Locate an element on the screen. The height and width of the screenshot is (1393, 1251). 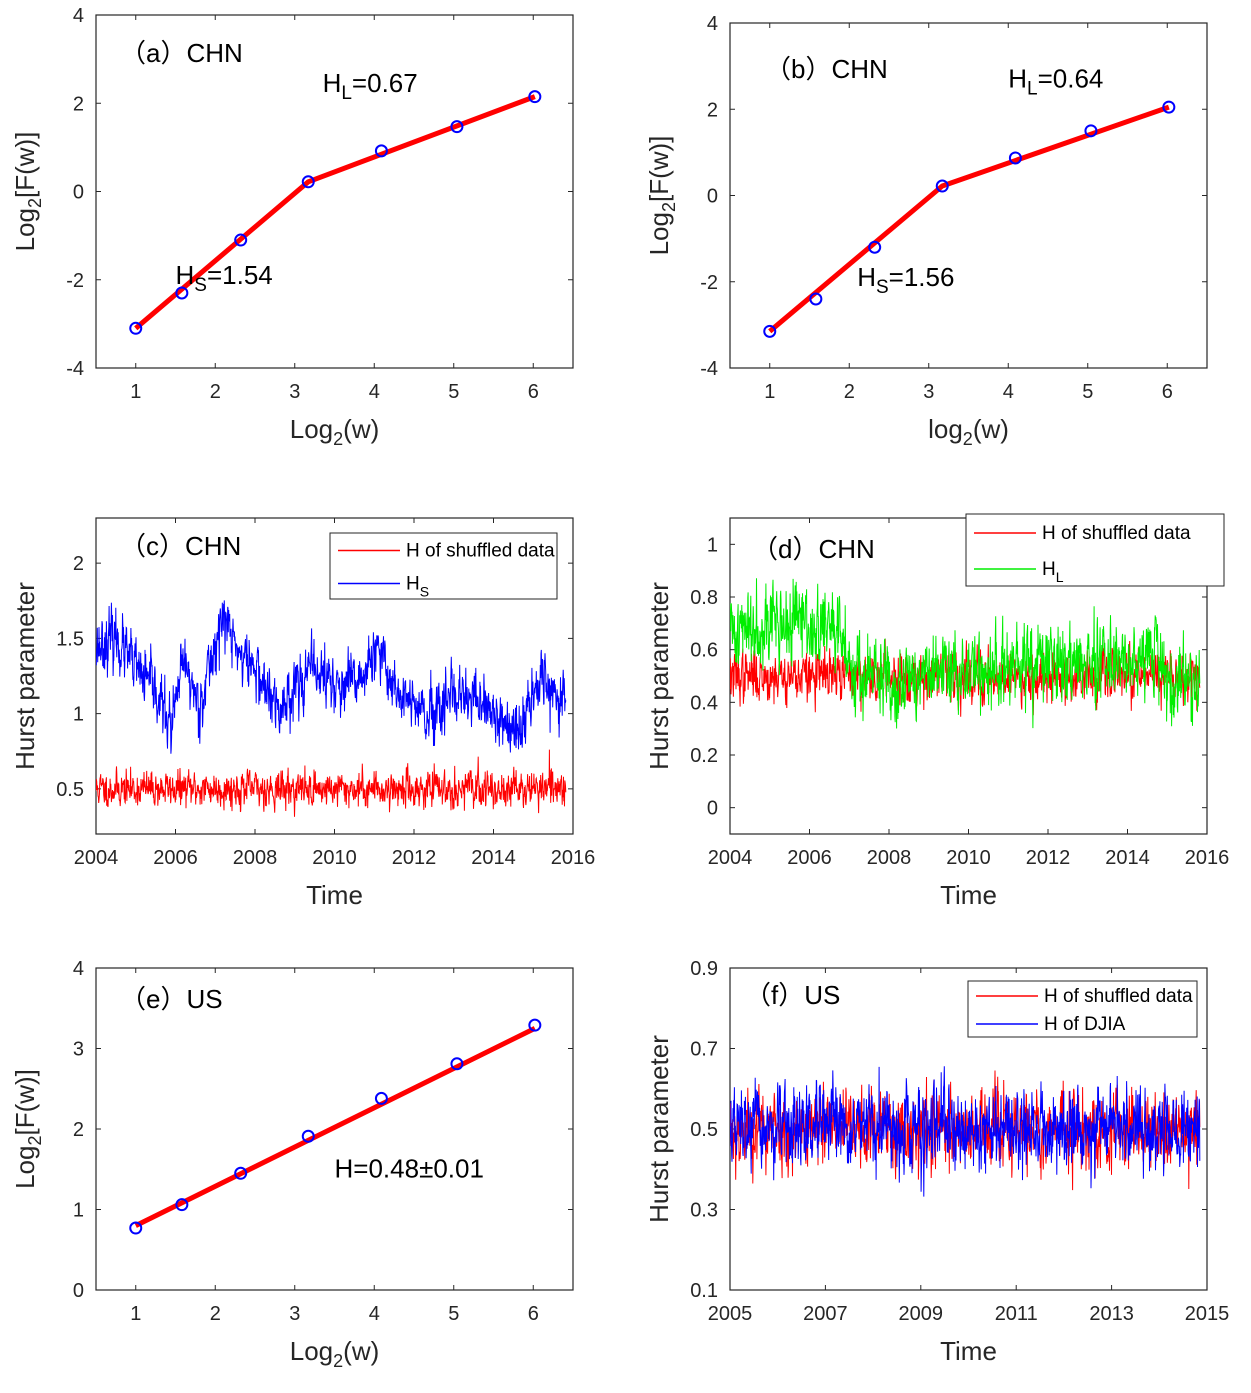
legend-entry: HS is located at coordinates (417, 587).